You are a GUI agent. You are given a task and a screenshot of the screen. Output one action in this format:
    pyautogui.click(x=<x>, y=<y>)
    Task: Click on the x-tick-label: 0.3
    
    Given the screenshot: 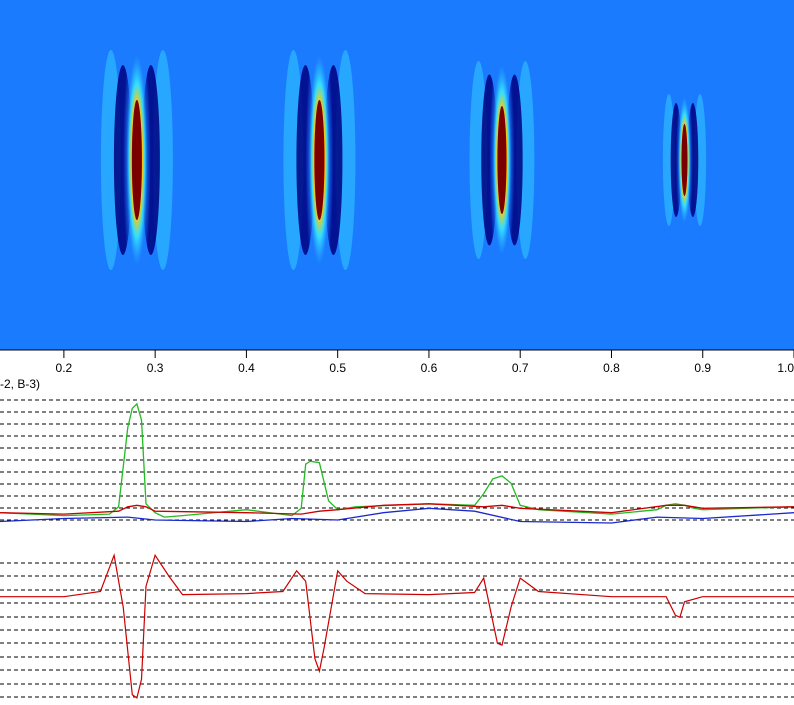 What is the action you would take?
    pyautogui.click(x=155, y=368)
    